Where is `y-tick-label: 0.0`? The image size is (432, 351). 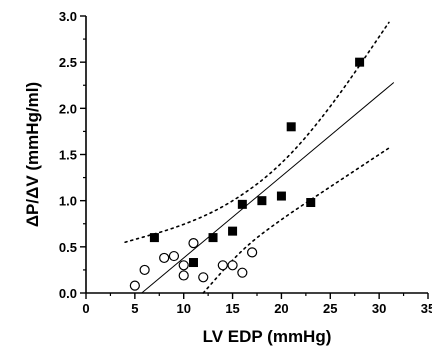 y-tick-label: 0.0 is located at coordinates (68, 293).